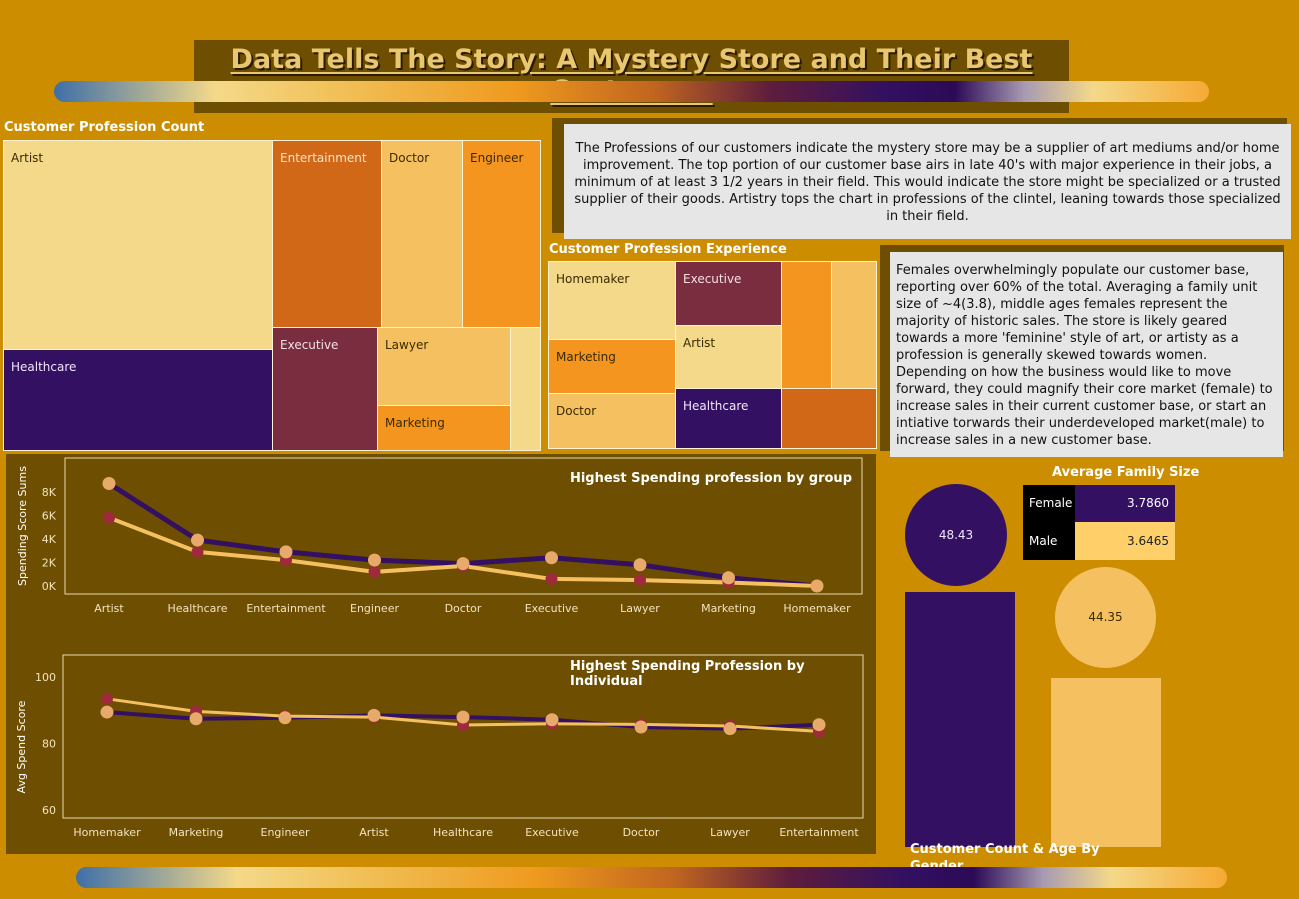 The height and width of the screenshot is (899, 1299). What do you see at coordinates (444, 366) in the screenshot?
I see `treemap-cell-lawyer: Lawyer` at bounding box center [444, 366].